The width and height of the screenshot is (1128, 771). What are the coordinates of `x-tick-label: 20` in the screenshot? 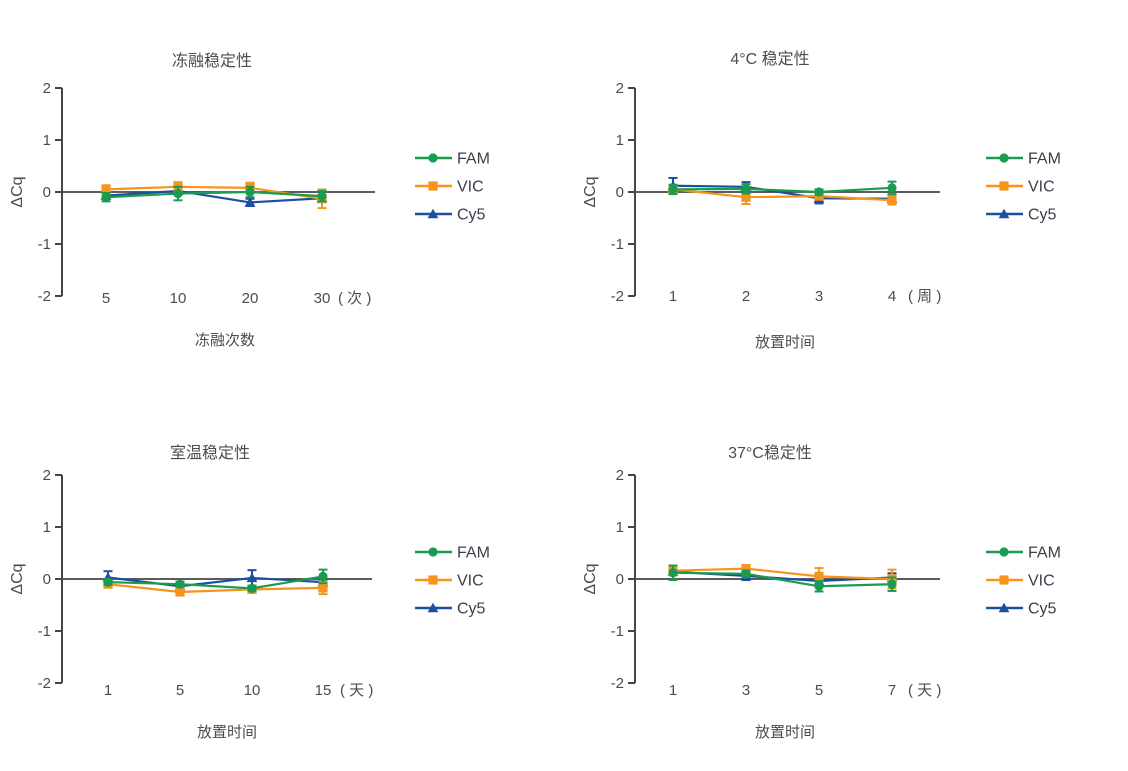 It's located at (250, 298).